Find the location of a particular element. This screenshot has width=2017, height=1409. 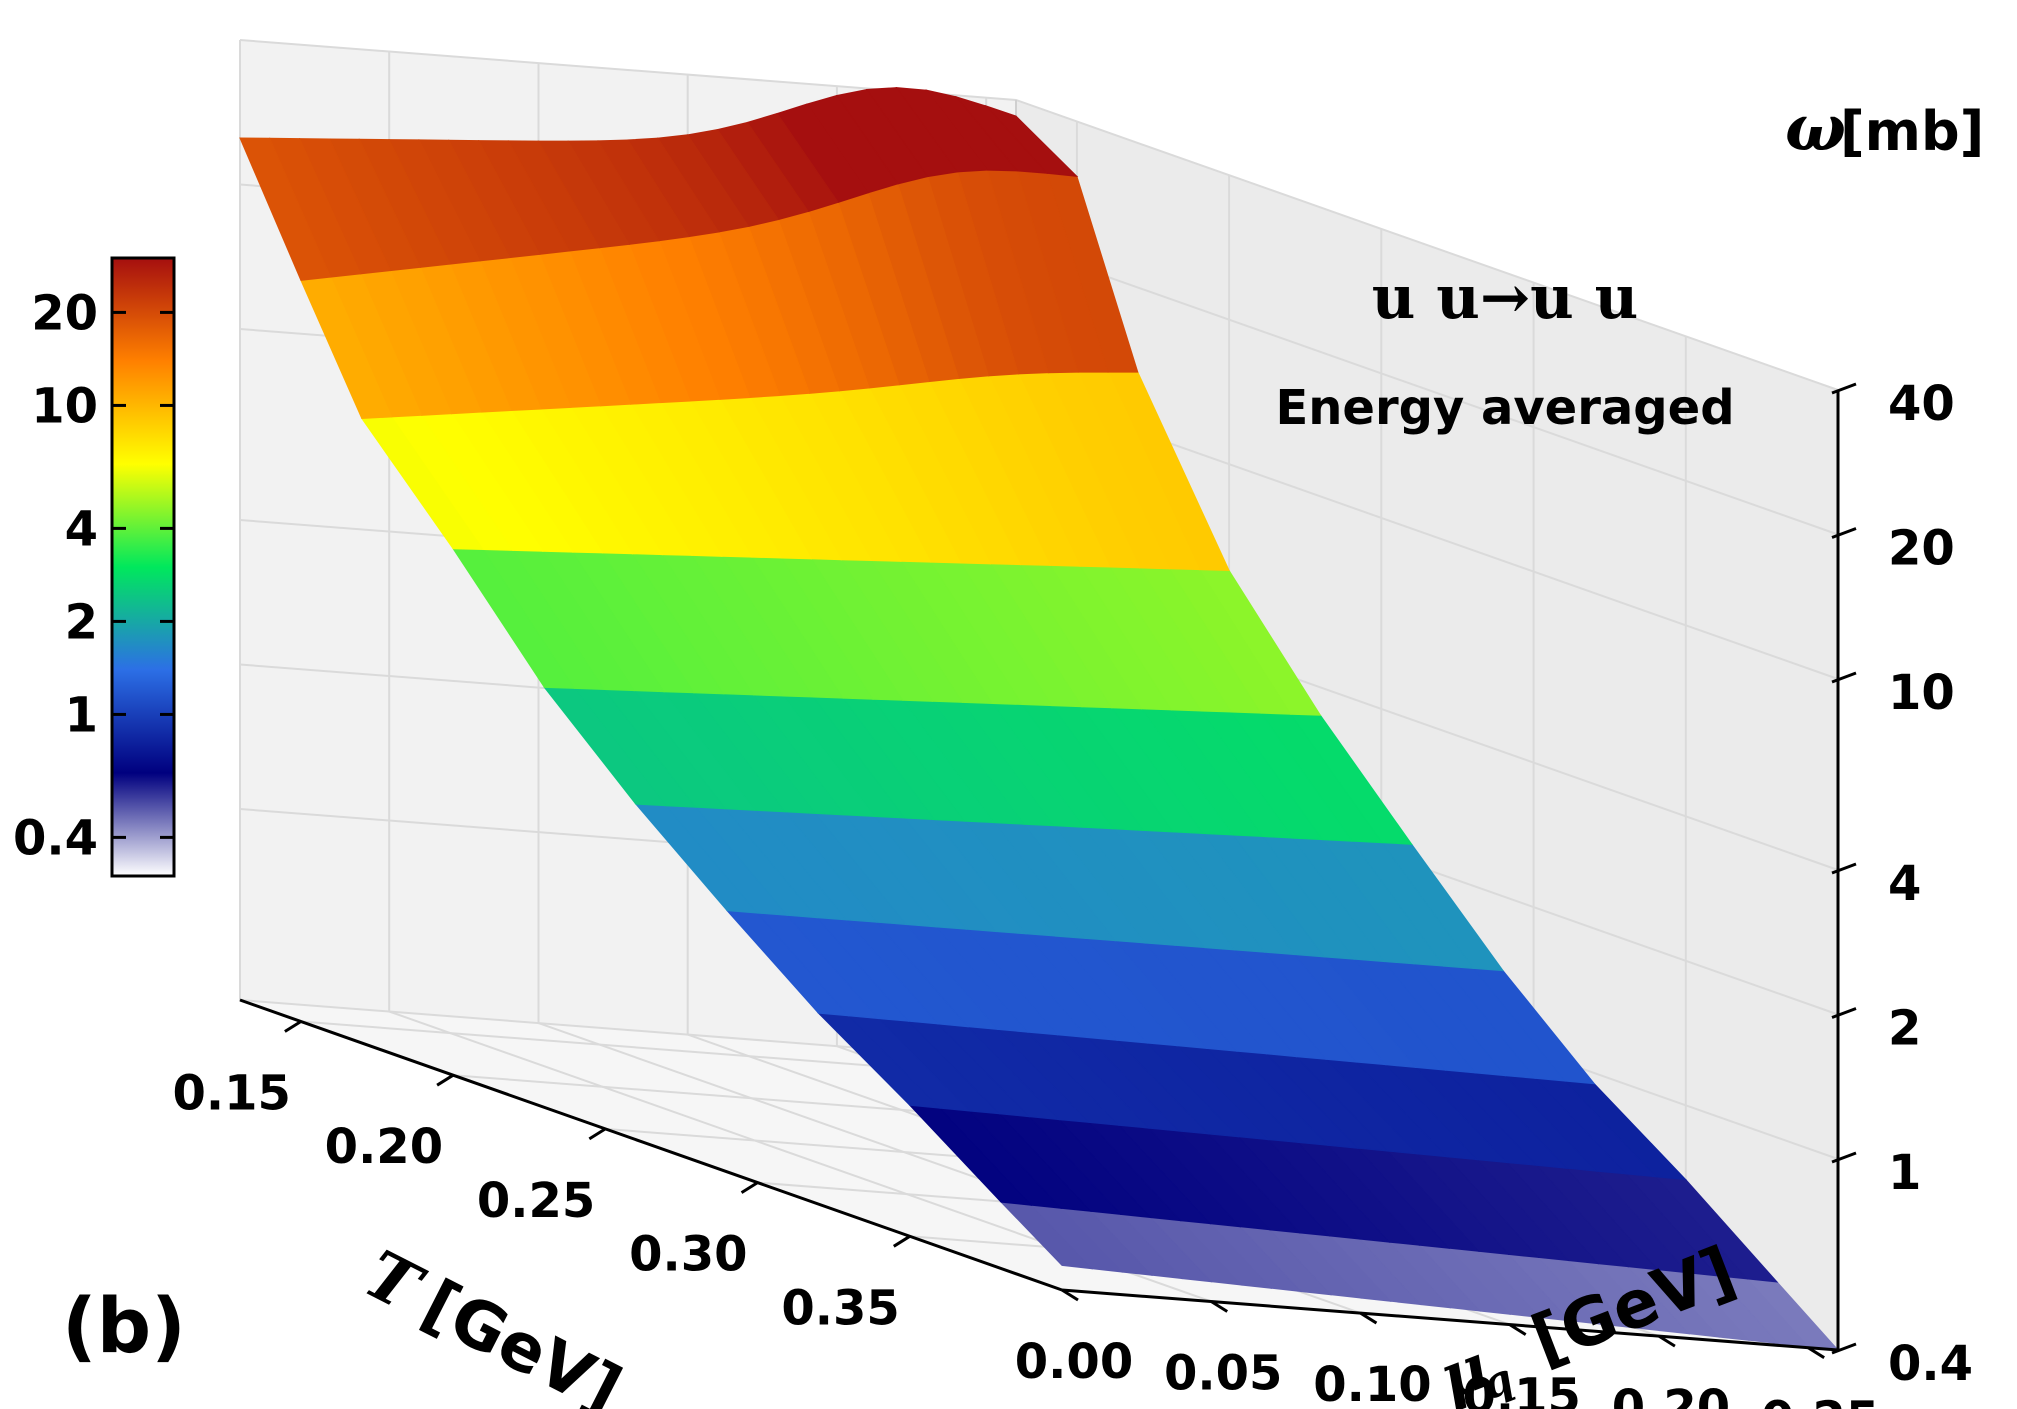

t-axis-ticks: 0.15 0.20 0.25 0.30 0.35 is located at coordinates (541, 1178).